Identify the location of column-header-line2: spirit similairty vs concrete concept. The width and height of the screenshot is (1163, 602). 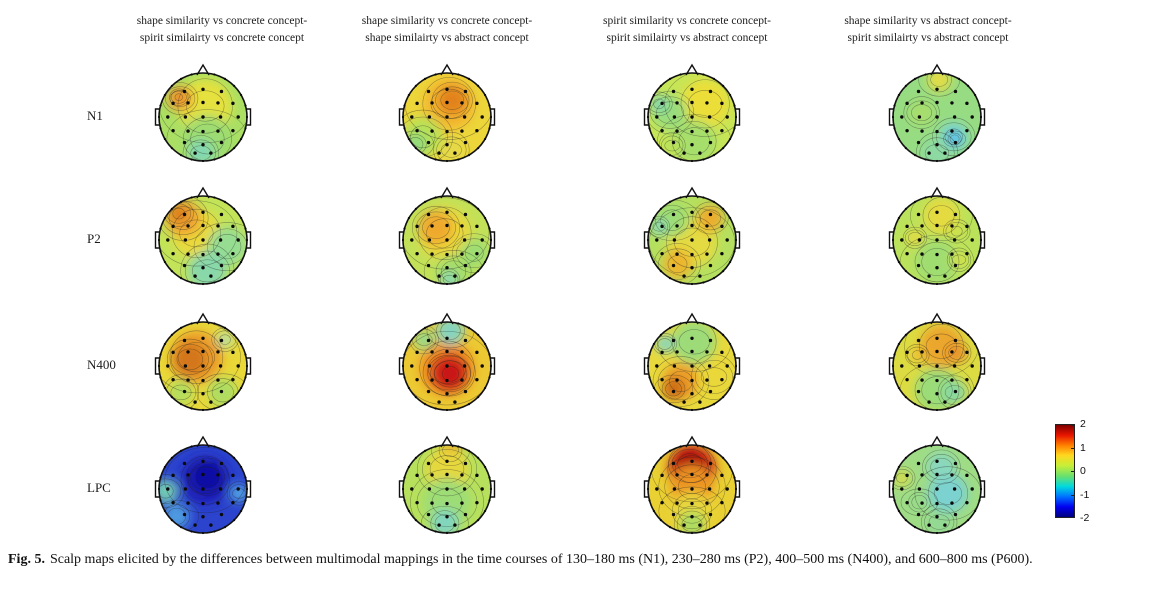
(222, 37).